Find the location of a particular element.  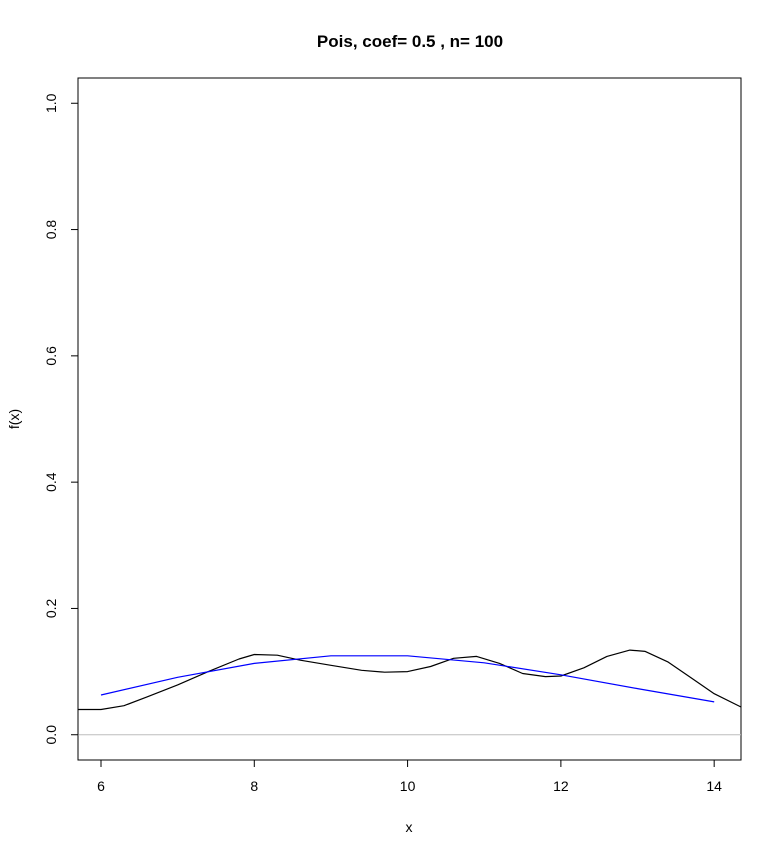

y-axis-label: f(x) is located at coordinates (14, 419).